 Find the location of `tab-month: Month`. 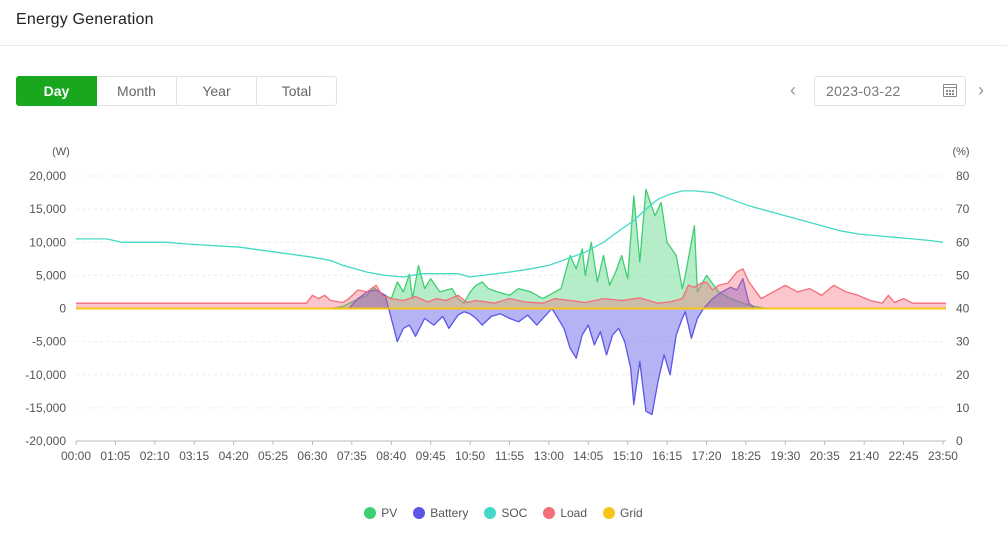

tab-month: Month is located at coordinates (137, 91).